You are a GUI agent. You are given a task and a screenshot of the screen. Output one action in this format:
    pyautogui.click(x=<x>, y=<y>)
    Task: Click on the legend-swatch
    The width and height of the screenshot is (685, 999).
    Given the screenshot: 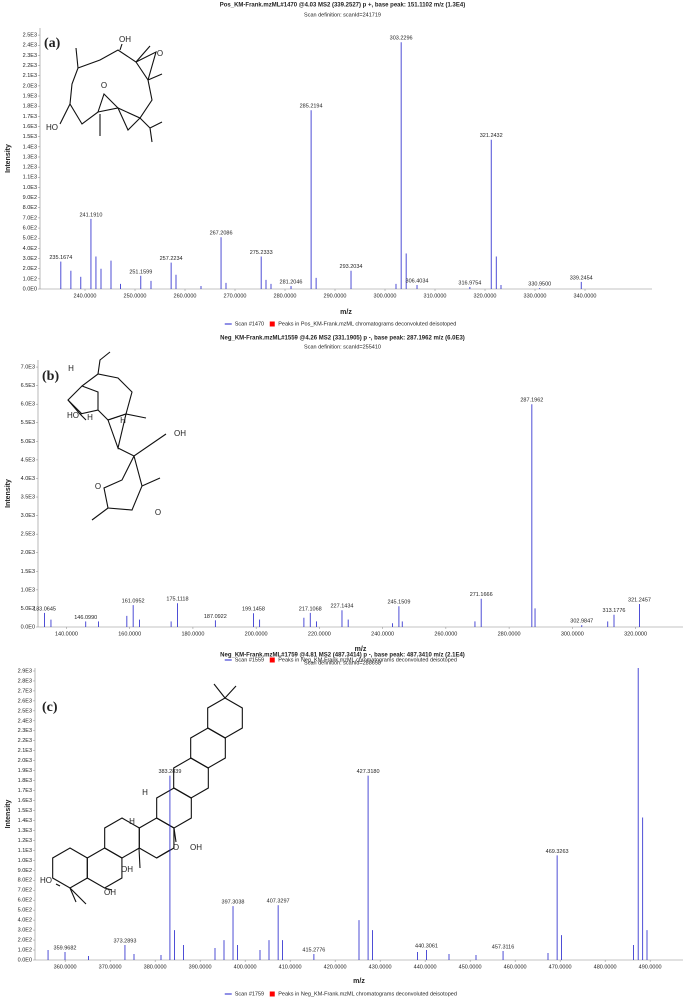 What is the action you would take?
    pyautogui.click(x=272, y=660)
    